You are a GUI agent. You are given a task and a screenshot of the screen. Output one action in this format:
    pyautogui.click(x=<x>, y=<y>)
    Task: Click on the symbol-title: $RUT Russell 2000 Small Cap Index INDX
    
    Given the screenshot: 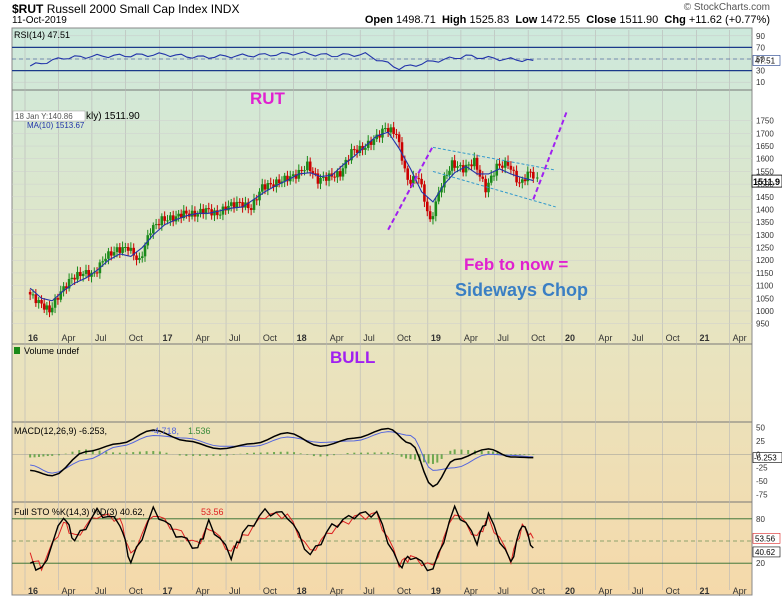 What is the action you would take?
    pyautogui.click(x=126, y=9)
    